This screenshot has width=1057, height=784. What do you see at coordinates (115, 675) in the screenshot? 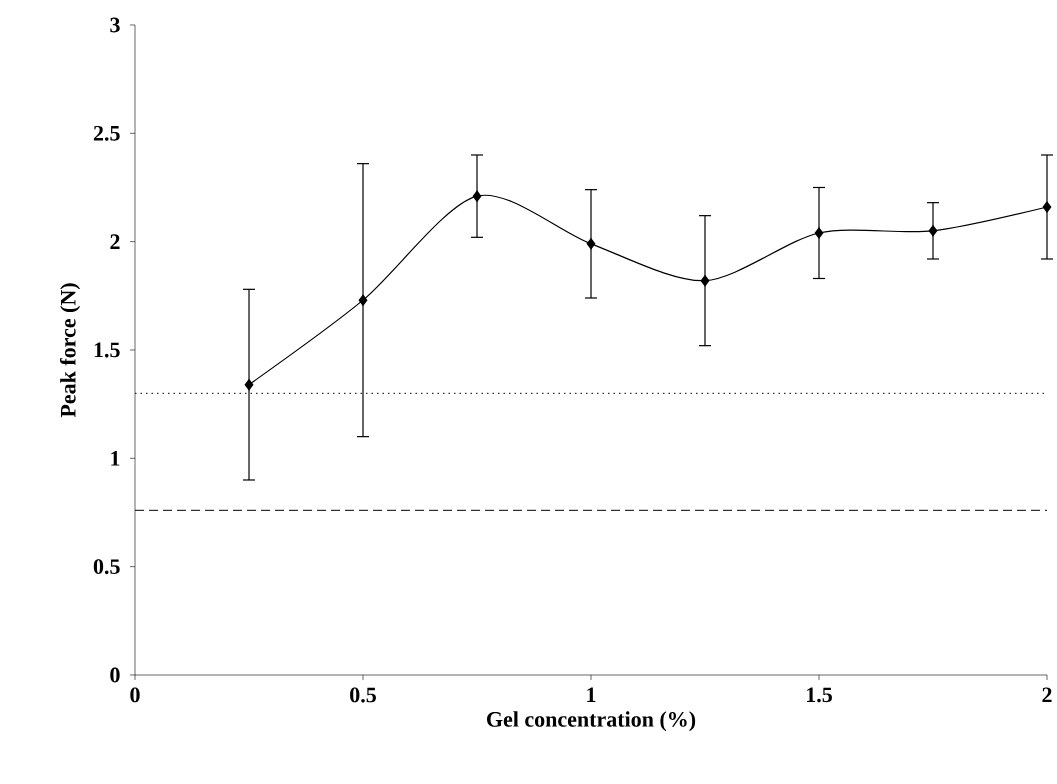
I see `y-tick-label: 0` at bounding box center [115, 675].